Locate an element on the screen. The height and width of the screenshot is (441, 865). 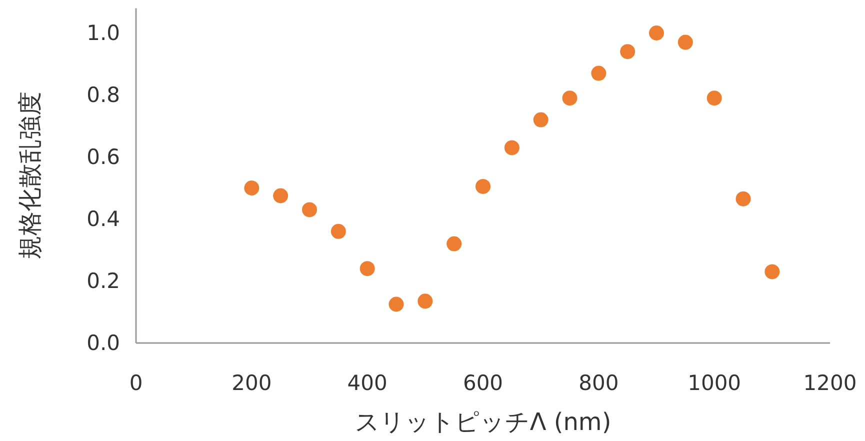
y-axis-title: 規格化散乱強度 is located at coordinates (30, 176).